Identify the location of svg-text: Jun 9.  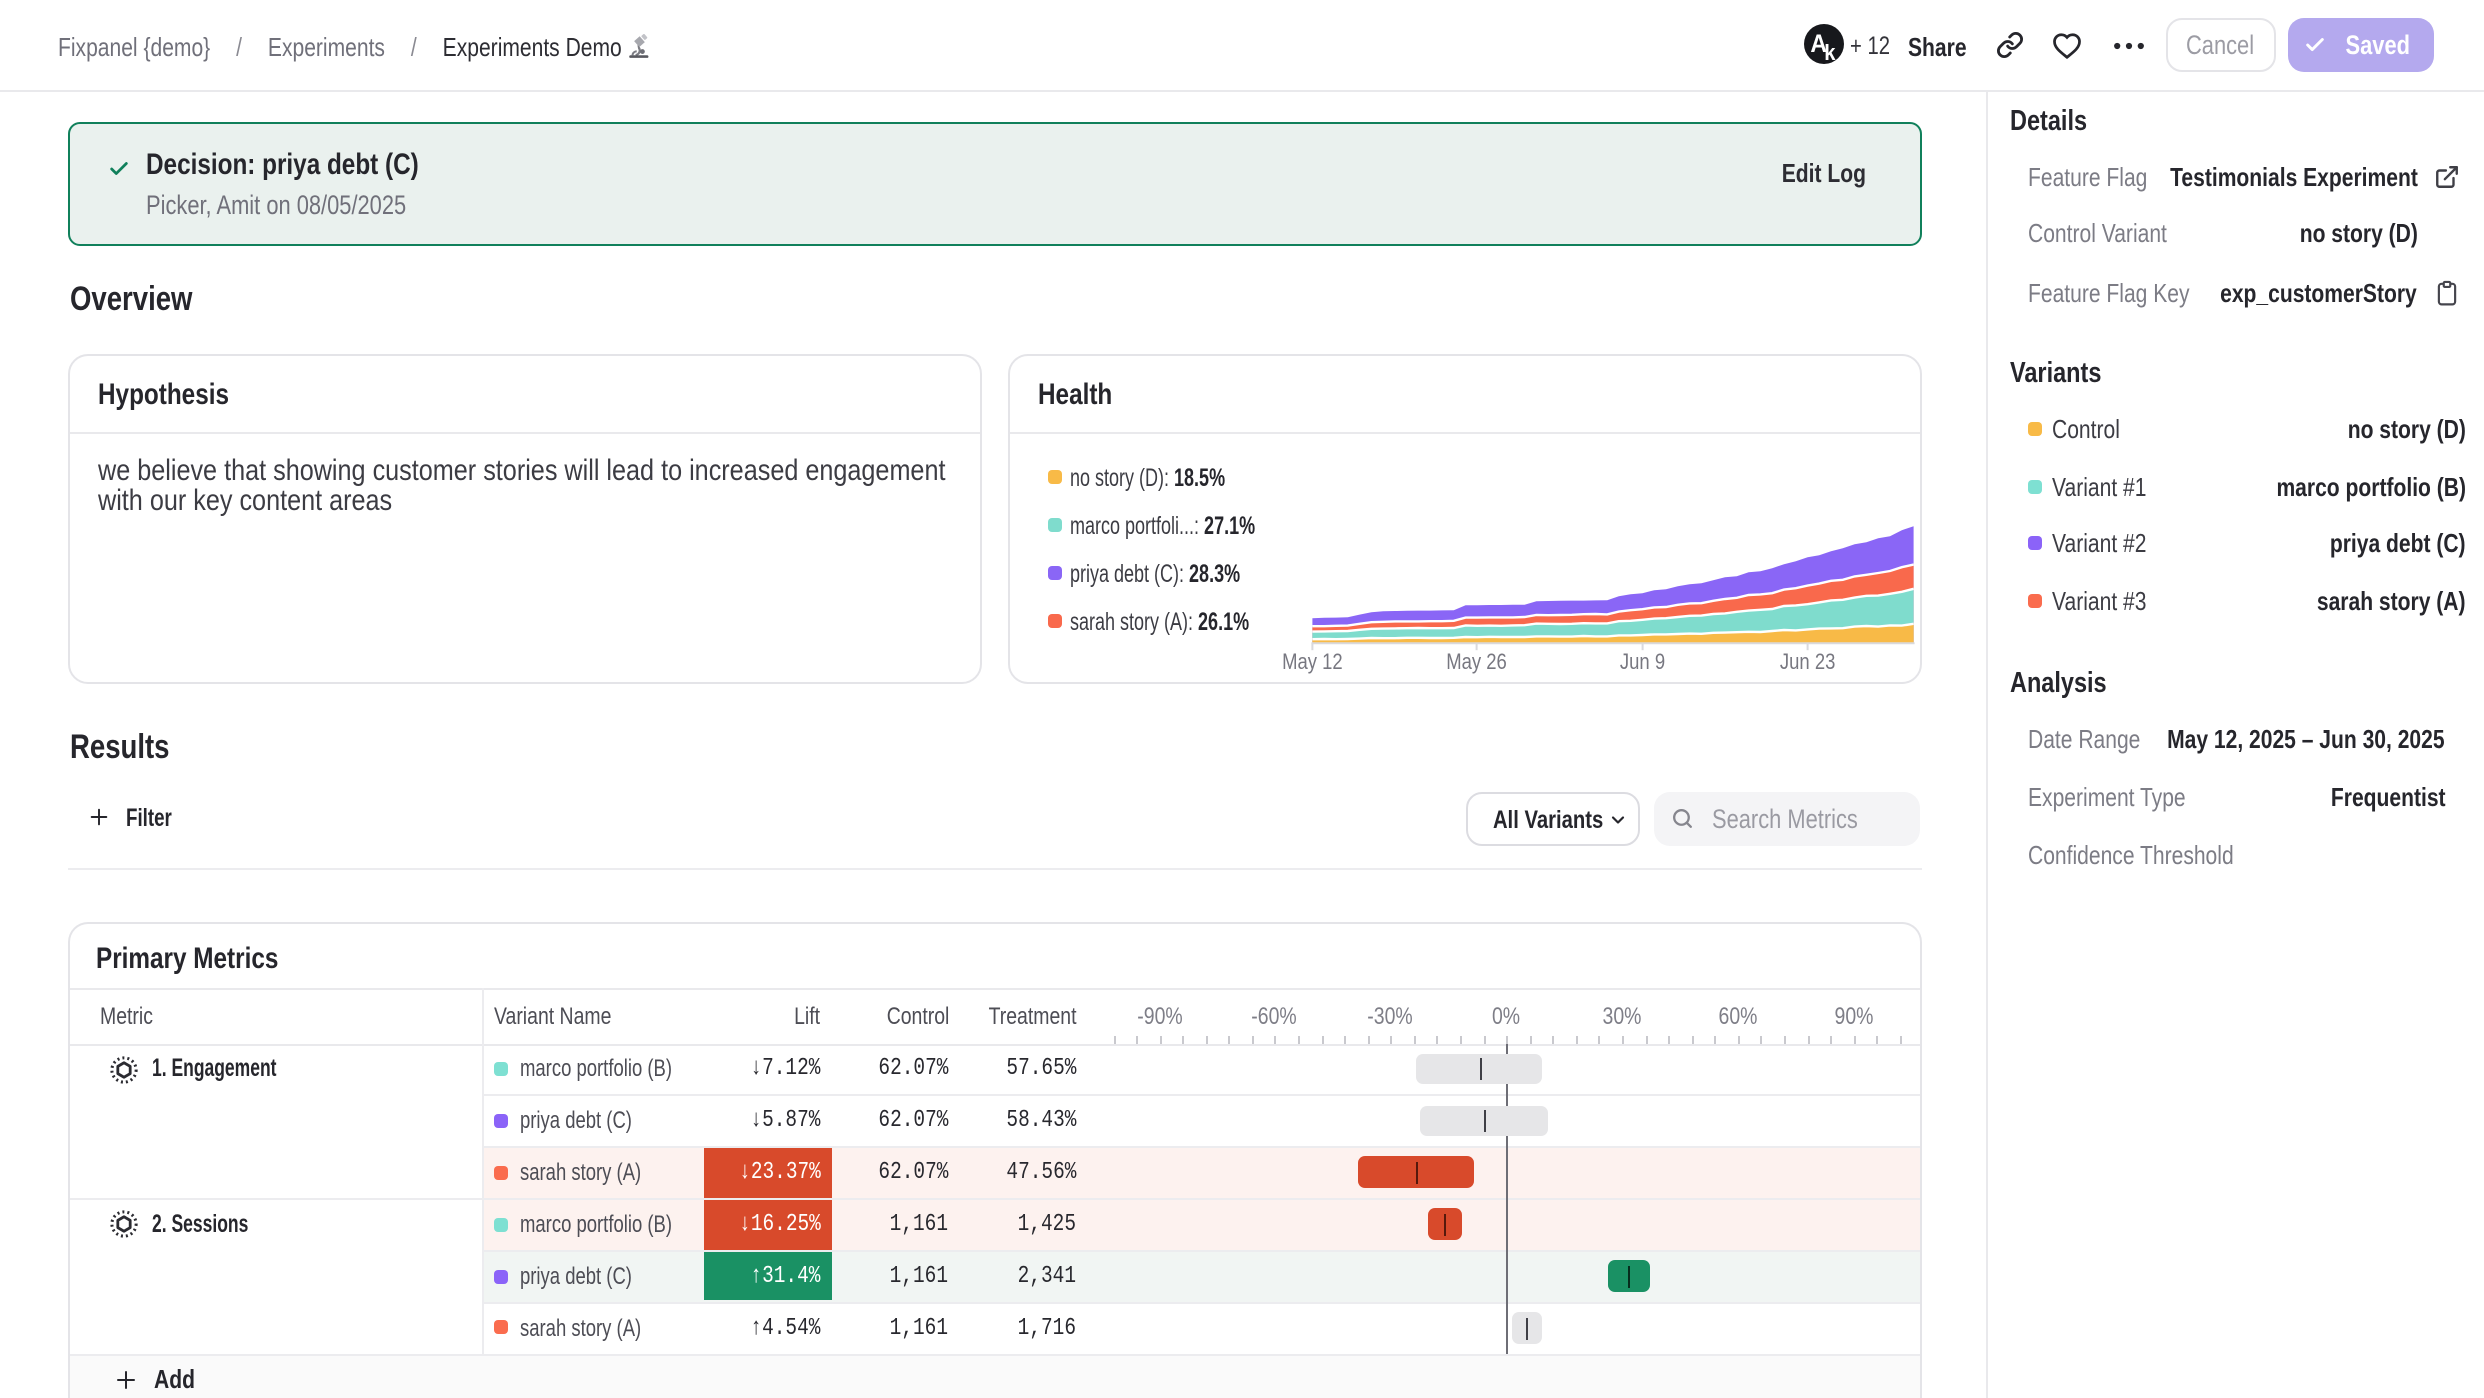
(1642, 663).